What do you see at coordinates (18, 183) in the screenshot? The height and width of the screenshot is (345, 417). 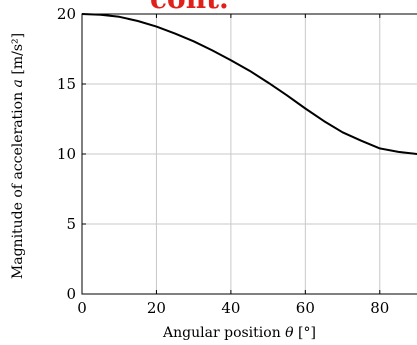 I see `y-axis-label-text: Magnitude of acceleration` at bounding box center [18, 183].